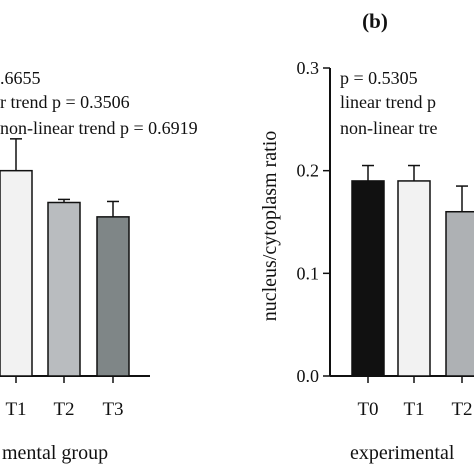  What do you see at coordinates (113, 296) in the screenshot?
I see `left-bar-t3` at bounding box center [113, 296].